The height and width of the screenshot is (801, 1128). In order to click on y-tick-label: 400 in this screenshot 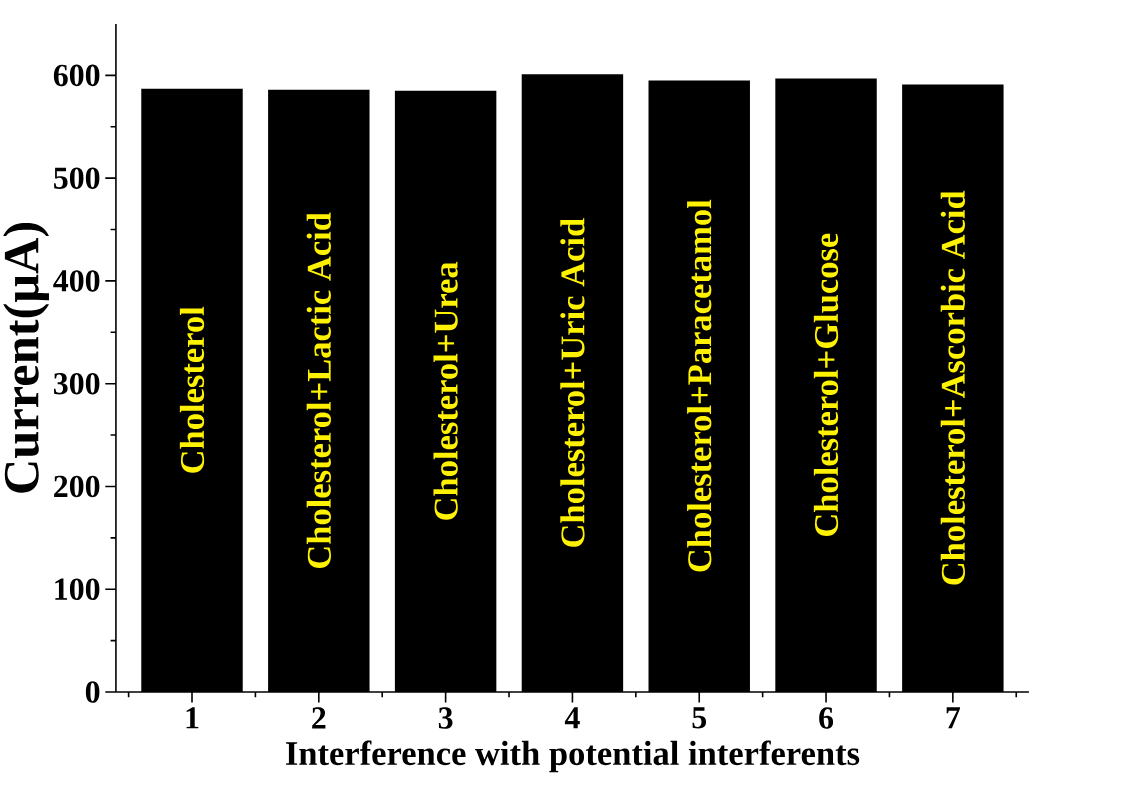, I will do `click(76, 281)`.